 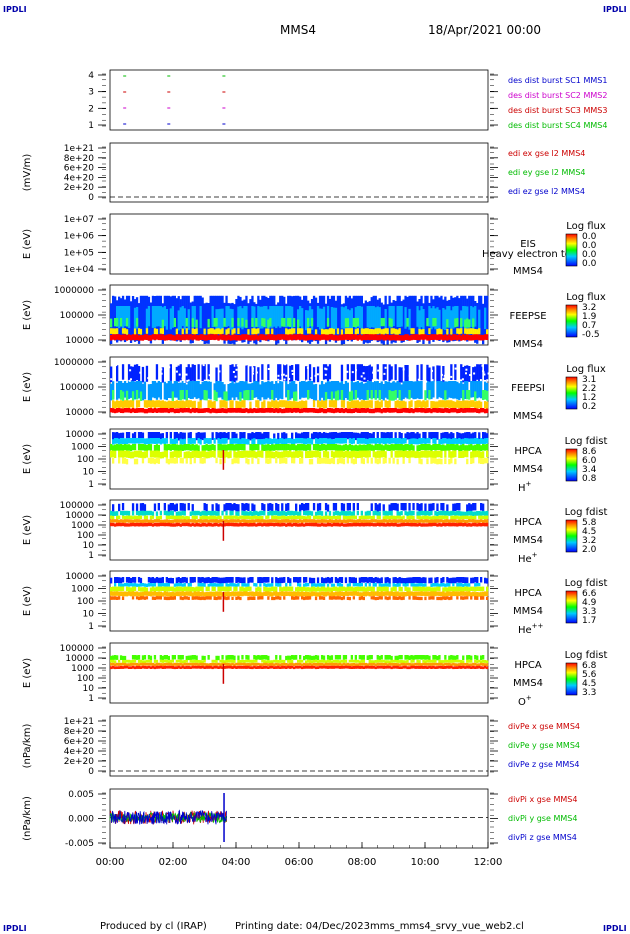 What do you see at coordinates (589, 264) in the screenshot?
I see `colorbar-tick-label: 0.0` at bounding box center [589, 264].